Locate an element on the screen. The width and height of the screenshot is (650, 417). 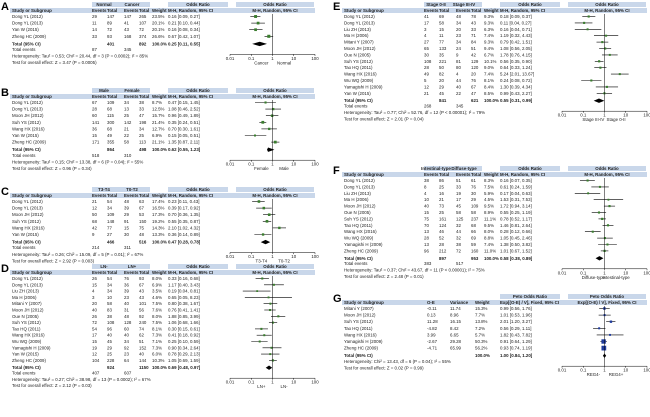
or-ci-text: 2.01 [1.20, 3.27] is located at coordinates (516, 321).